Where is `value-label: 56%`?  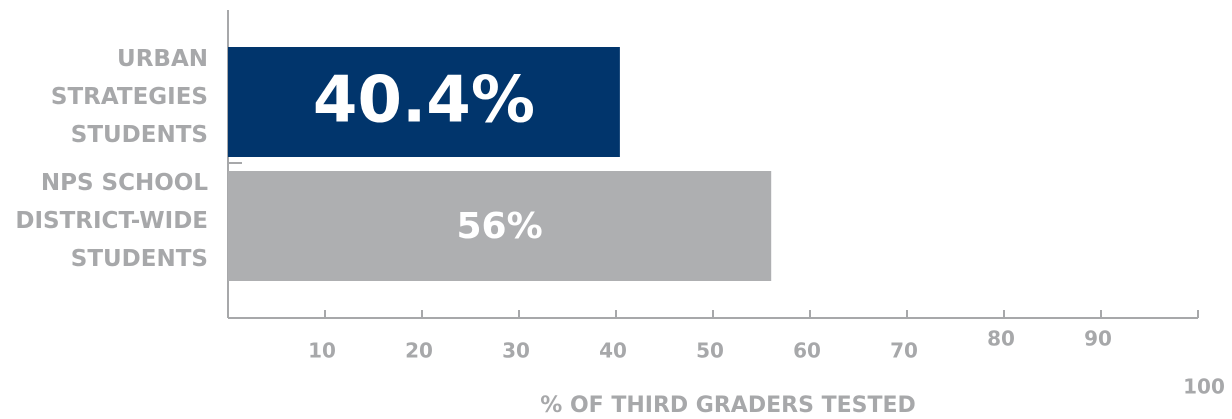
value-label: 56% is located at coordinates (500, 226).